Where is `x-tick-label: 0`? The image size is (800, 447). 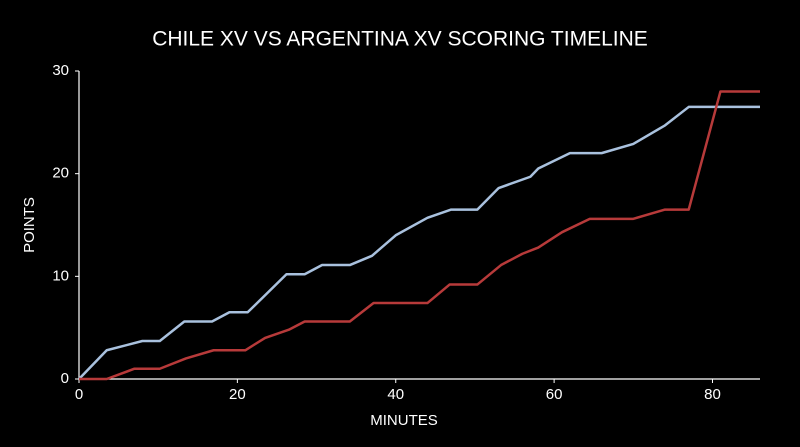
x-tick-label: 0 is located at coordinates (79, 394).